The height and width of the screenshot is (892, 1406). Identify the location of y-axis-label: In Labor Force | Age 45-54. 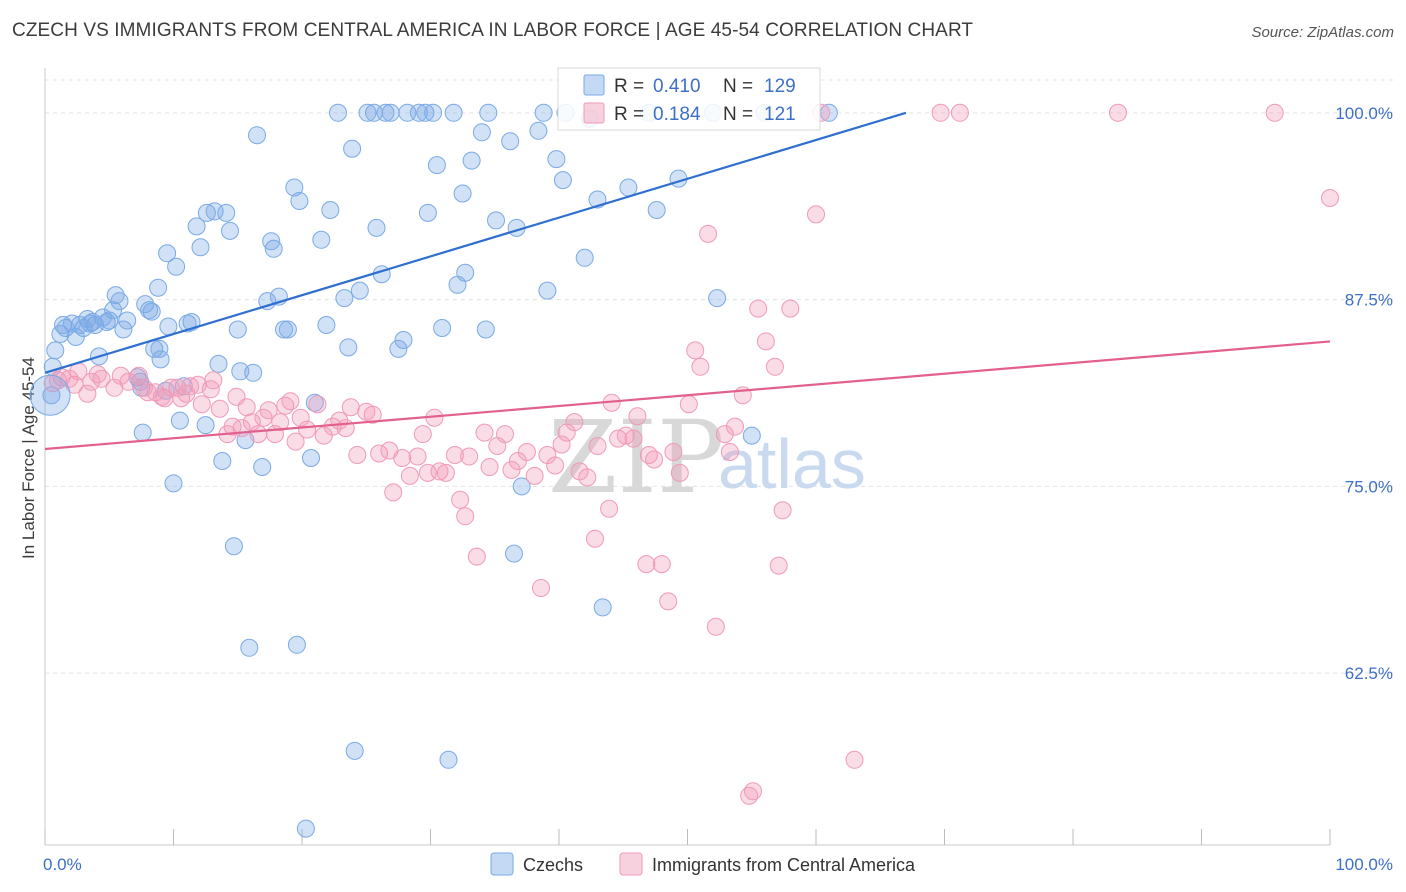
(28, 458).